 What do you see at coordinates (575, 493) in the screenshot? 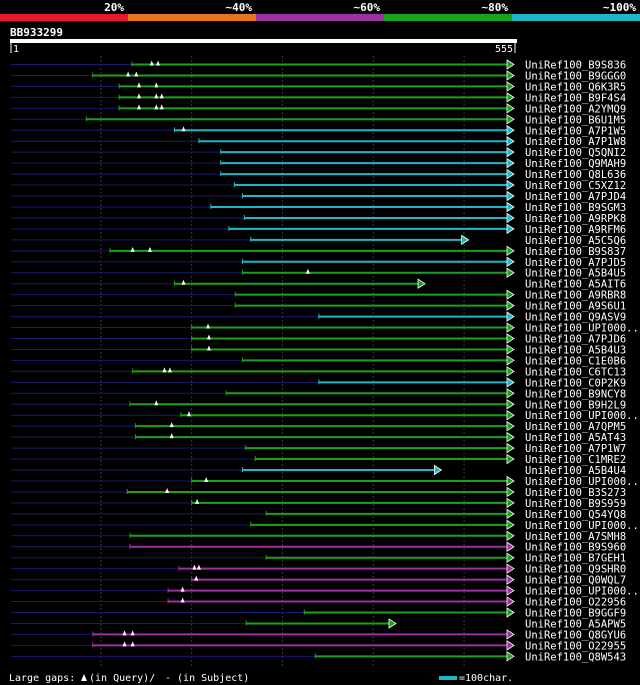
I see `hit-label: UniRef100_B3S273` at bounding box center [575, 493].